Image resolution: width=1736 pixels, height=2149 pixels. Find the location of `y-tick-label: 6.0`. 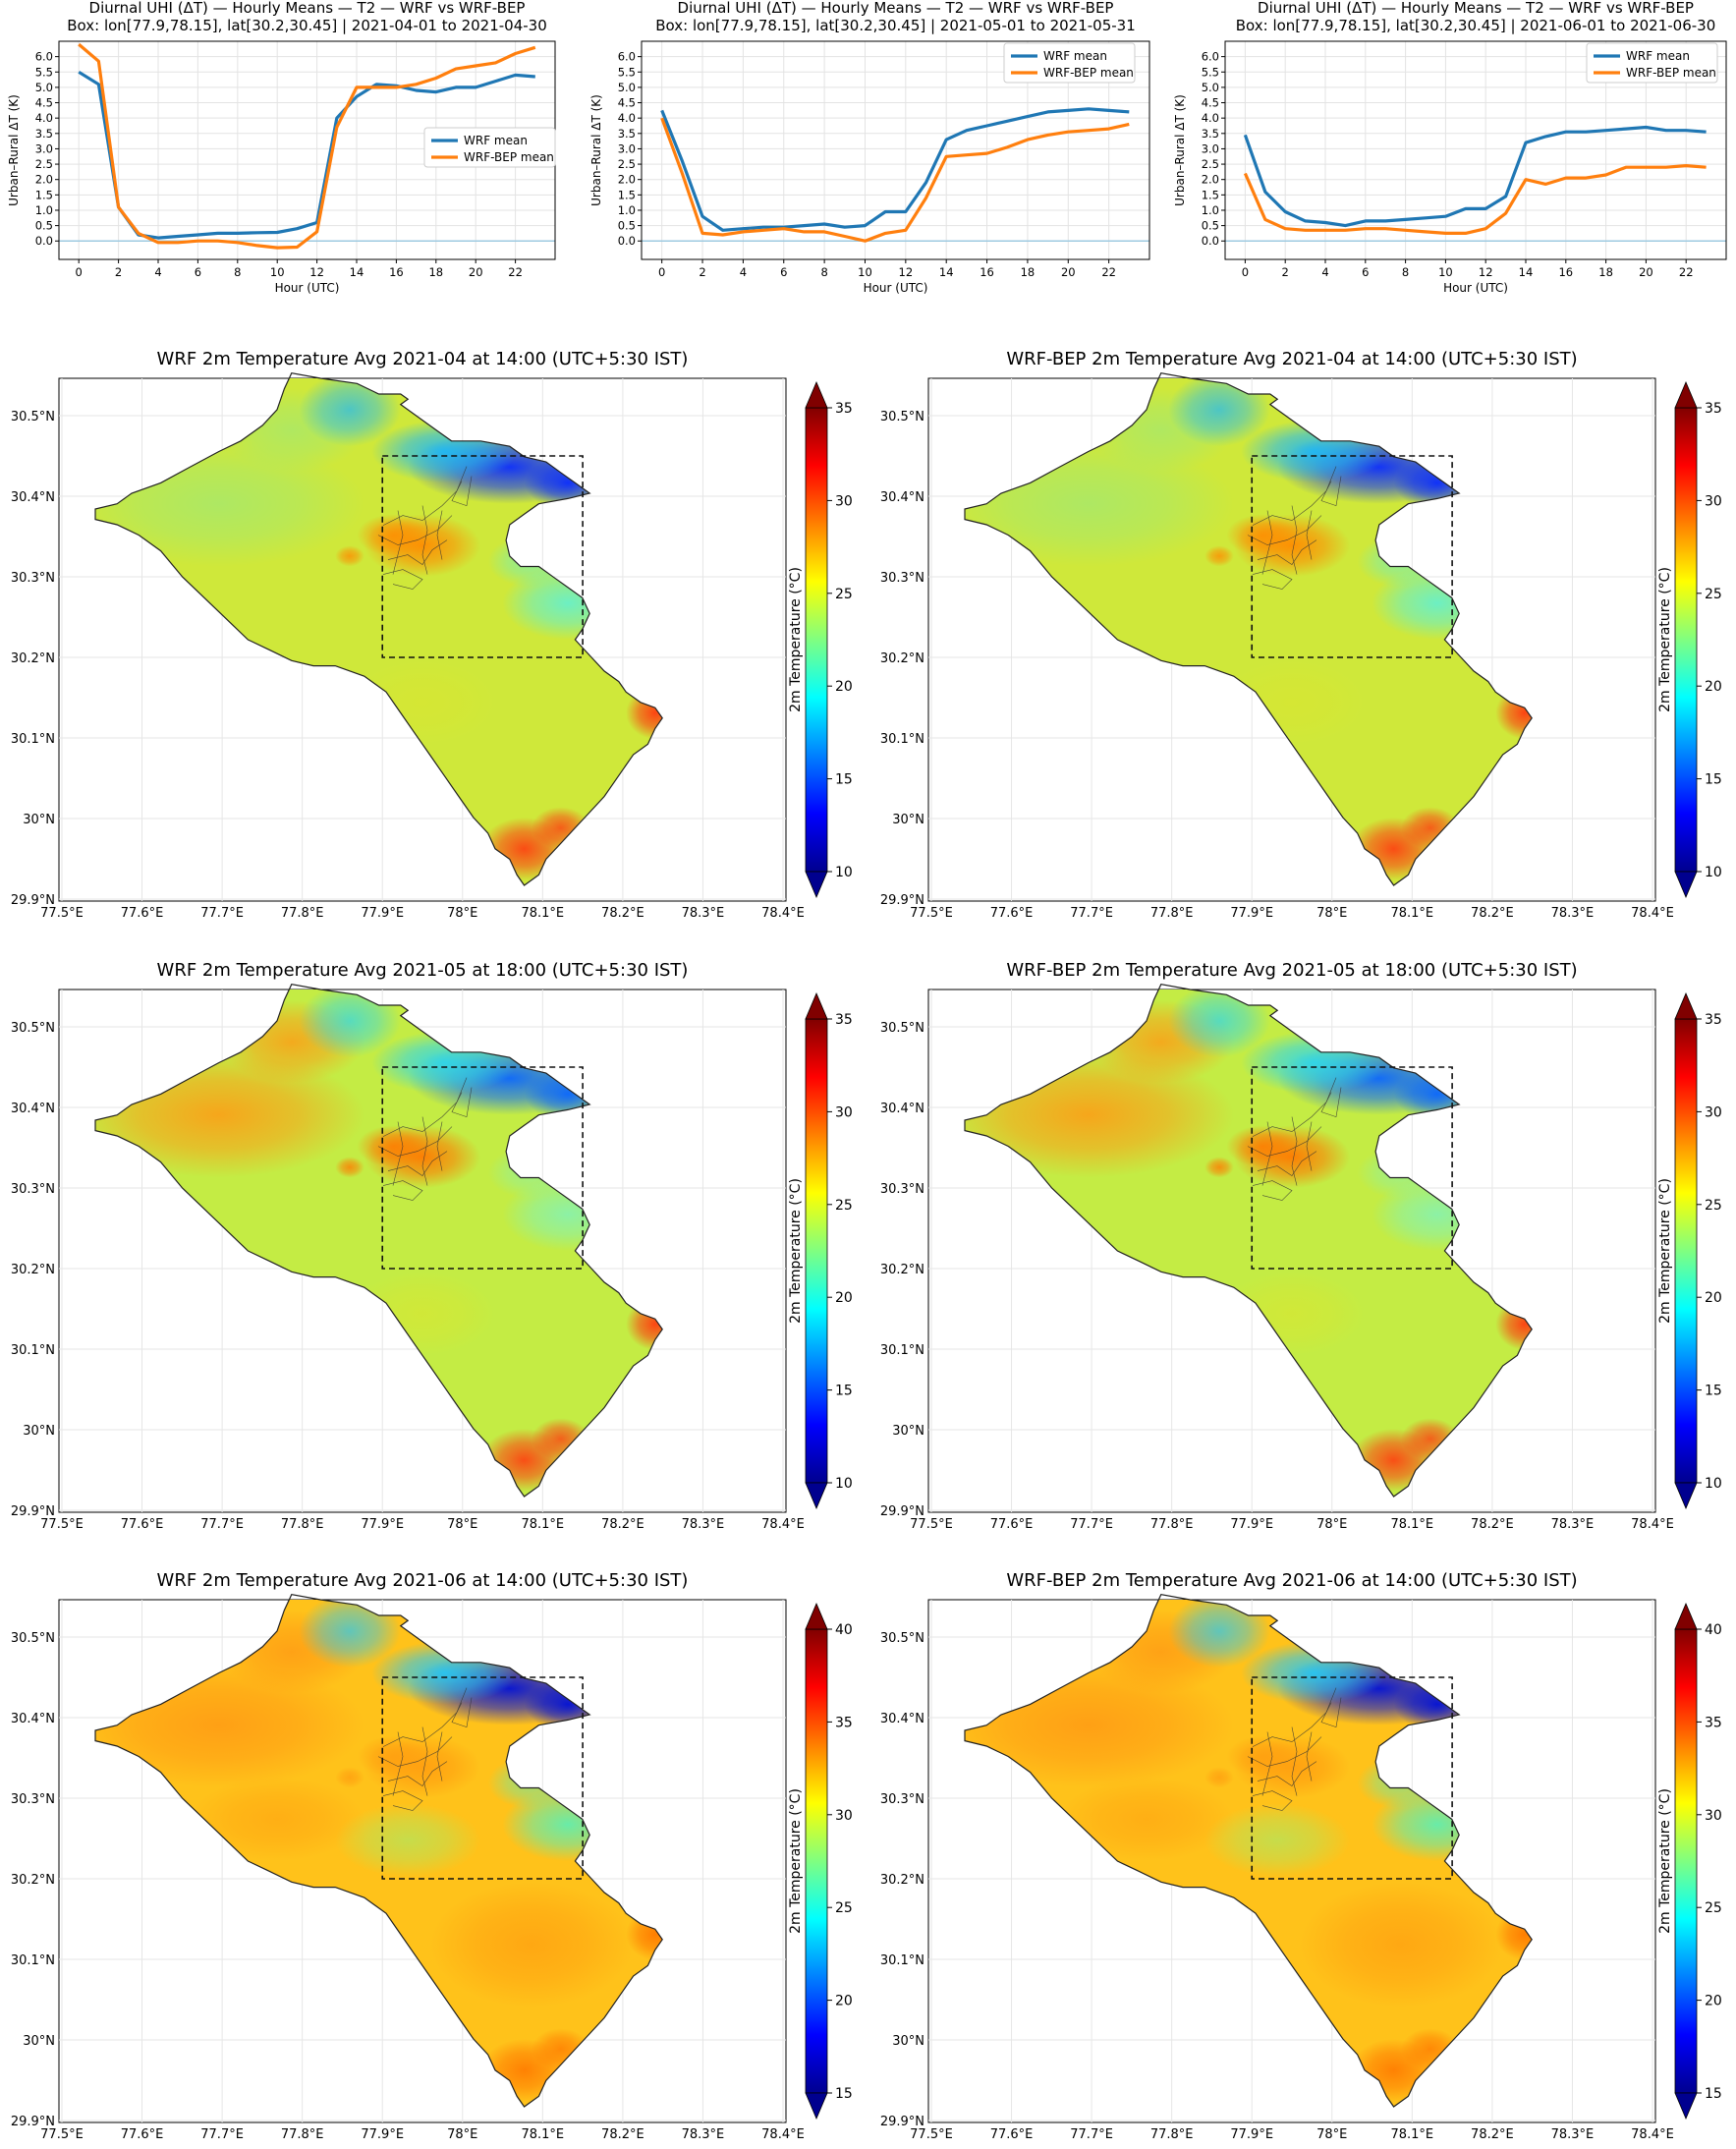

y-tick-label: 6.0 is located at coordinates (44, 57).